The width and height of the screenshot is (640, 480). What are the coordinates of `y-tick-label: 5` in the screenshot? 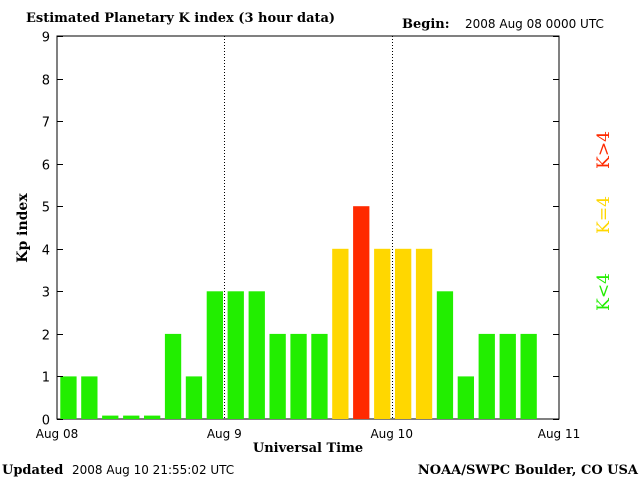 It's located at (46, 208).